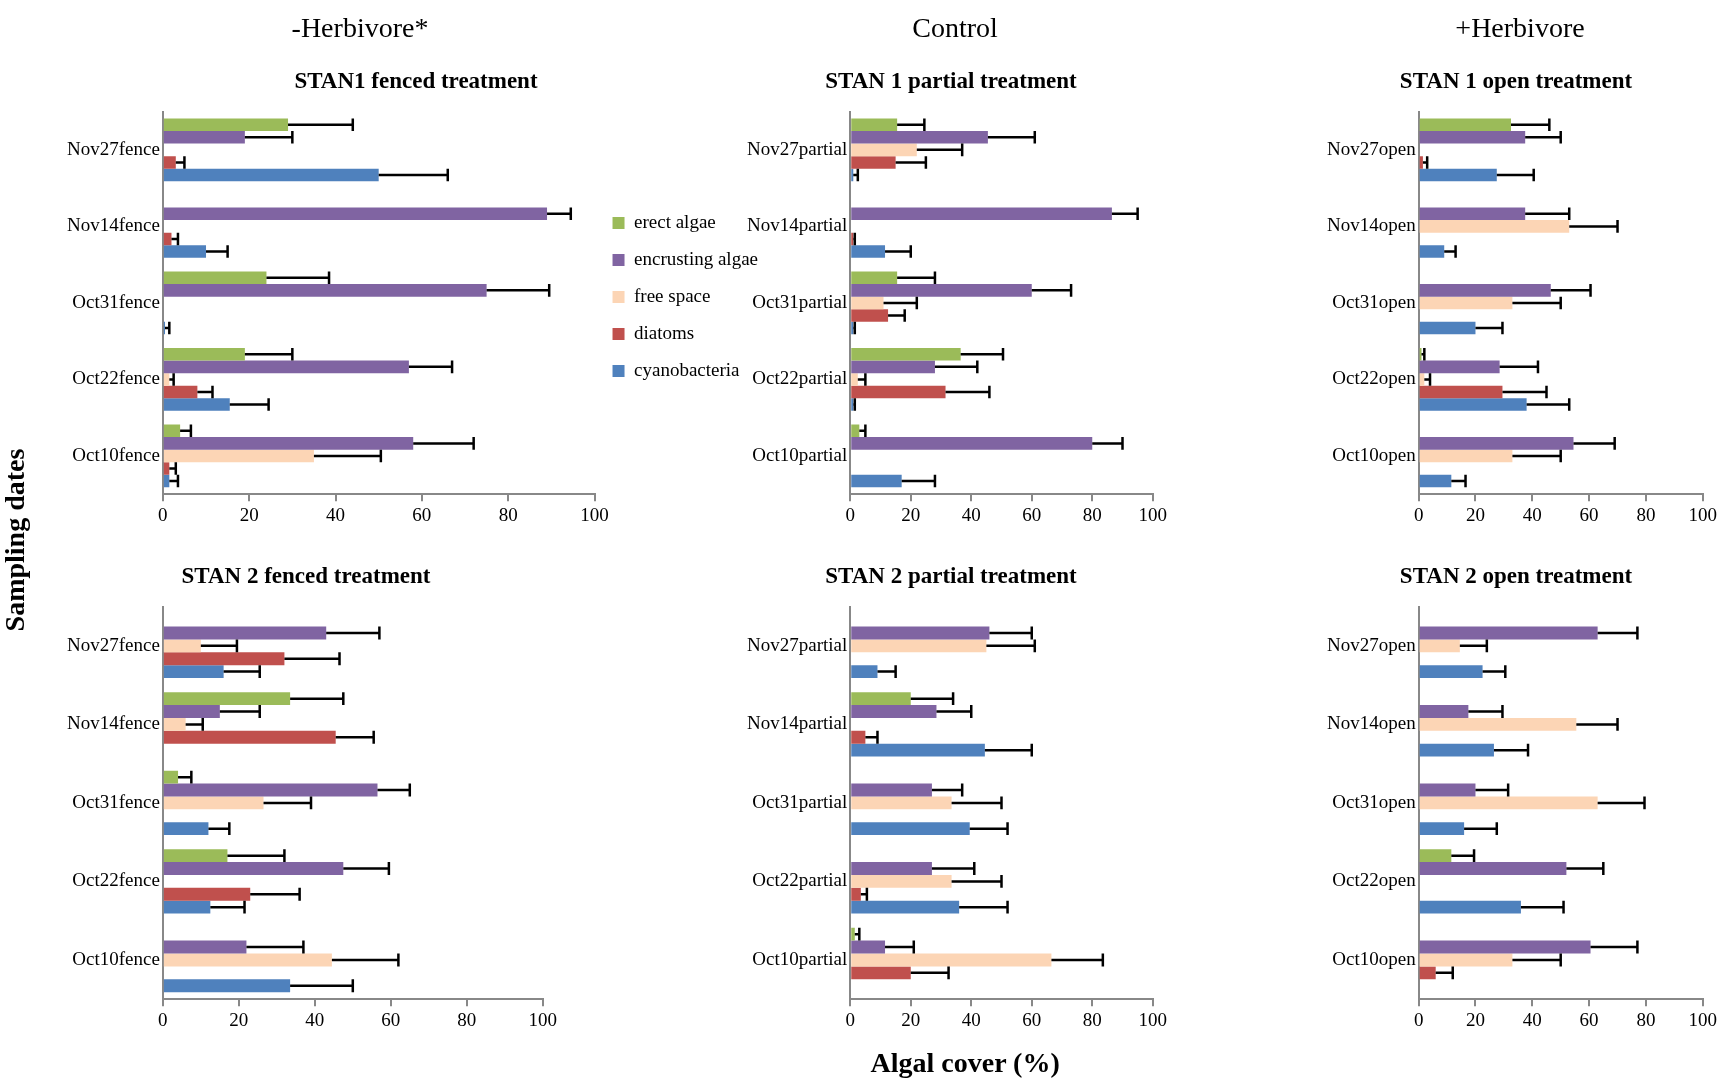 Image resolution: width=1724 pixels, height=1089 pixels. Describe the element at coordinates (675, 221) in the screenshot. I see `legend-label: erect algae` at that location.